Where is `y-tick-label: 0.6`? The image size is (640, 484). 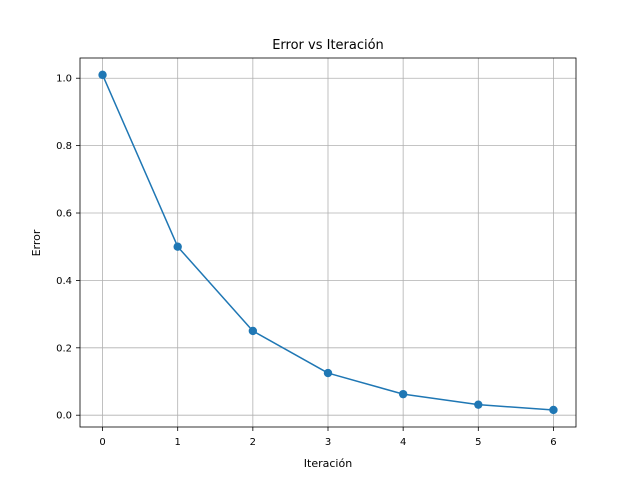
y-tick-label: 0.6 is located at coordinates (64, 214).